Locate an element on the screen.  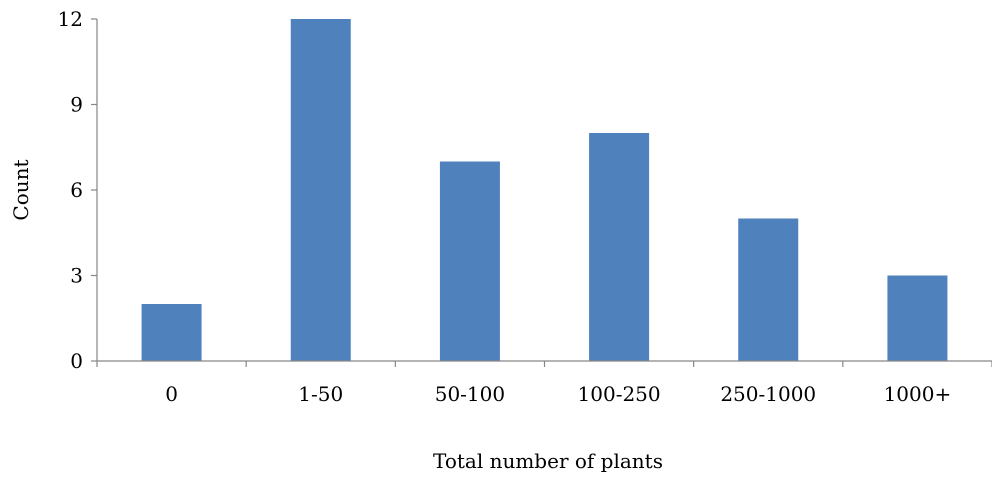
x-axis-ticks: 0 1-50 50-100 100-250 250-1000 1000+ is located at coordinates (544, 383).